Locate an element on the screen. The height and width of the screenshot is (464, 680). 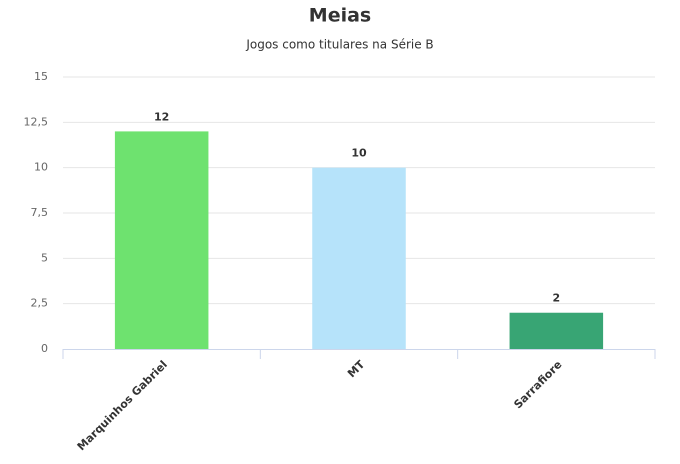
x-tick-label: Marquinhos Gabriel is located at coordinates (122, 405).